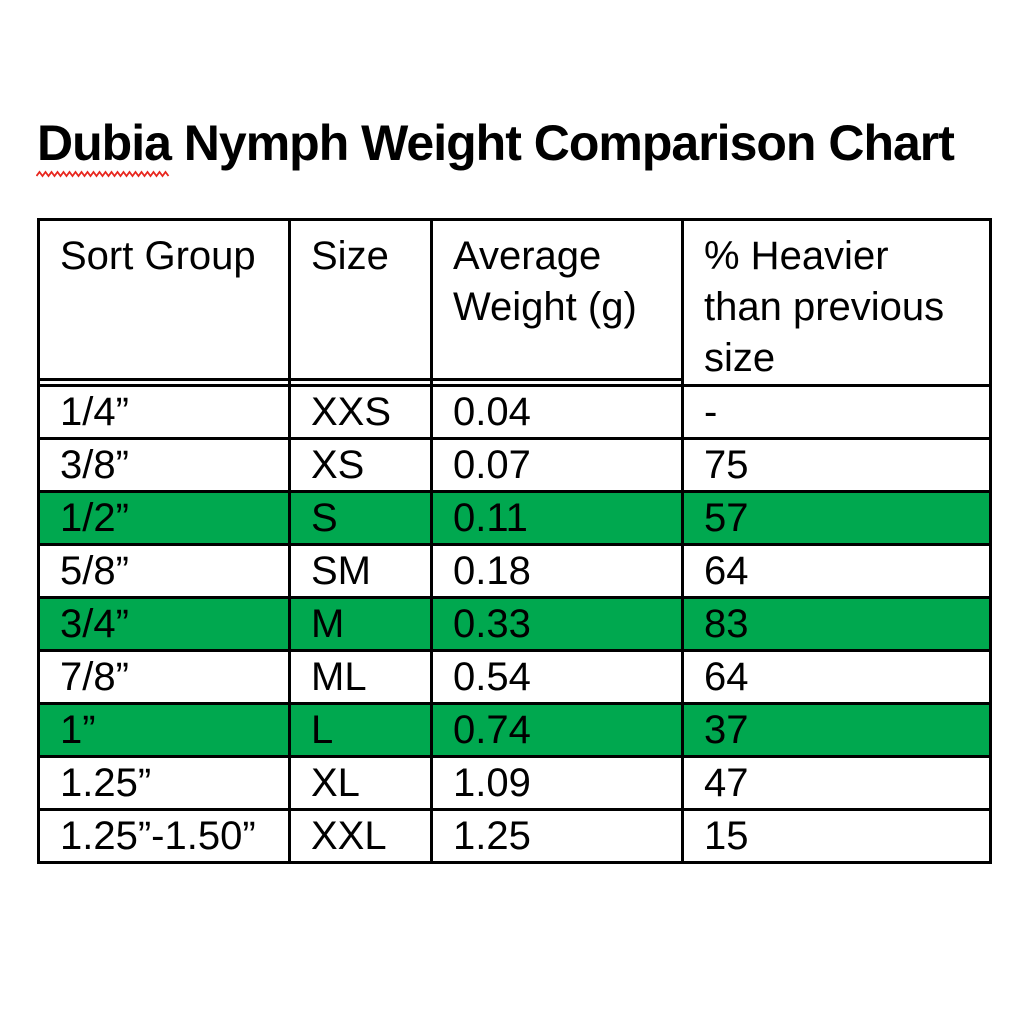 Image resolution: width=1024 pixels, height=1024 pixels. I want to click on column-header-average-weight: Average Weight (g), so click(557, 302).